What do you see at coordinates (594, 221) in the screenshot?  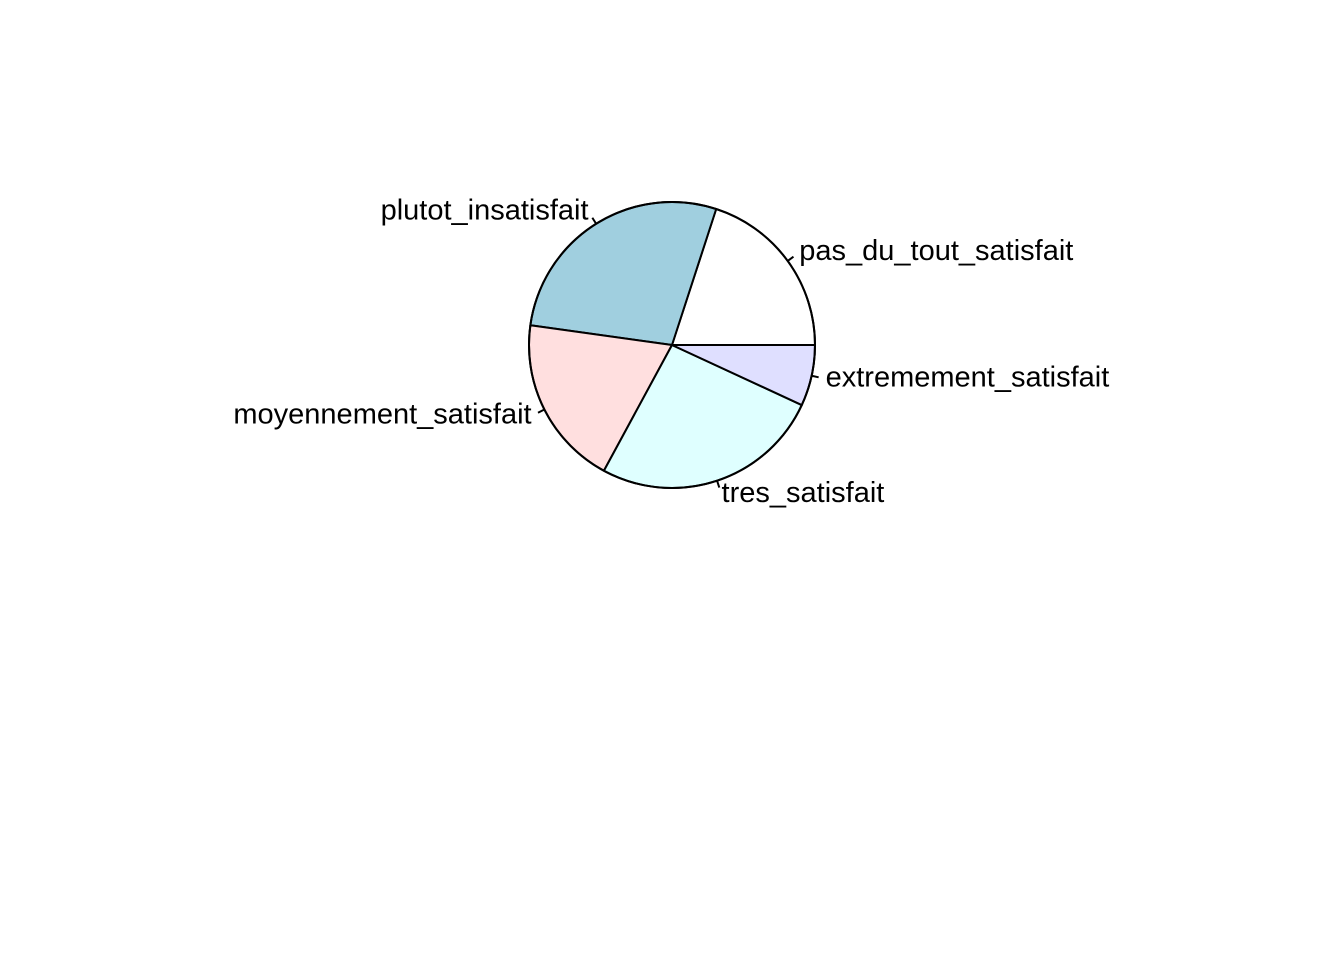 I see `leader-line-plutot-insatisfait` at bounding box center [594, 221].